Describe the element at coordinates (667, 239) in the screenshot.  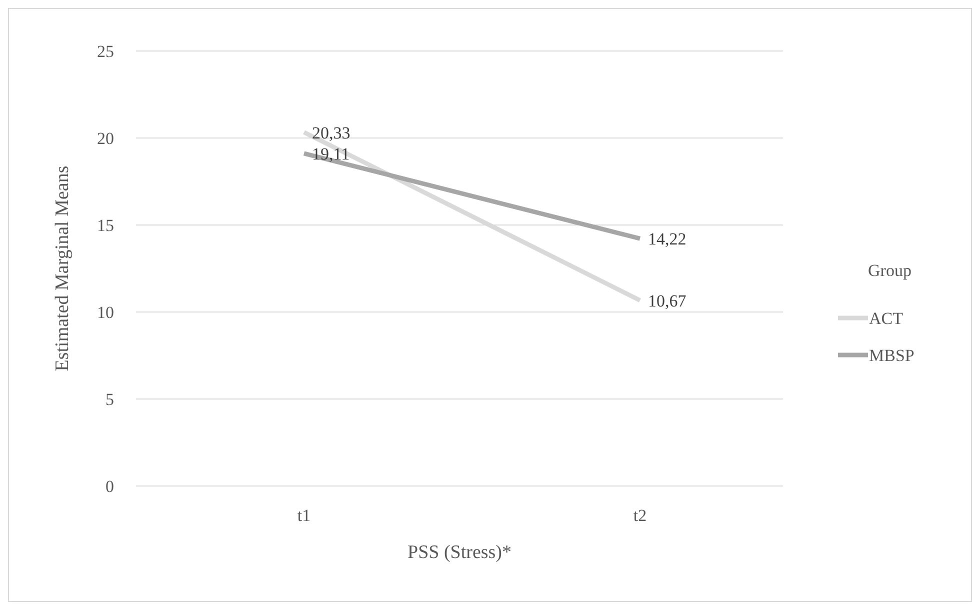
I see `data-label: 14,22` at that location.